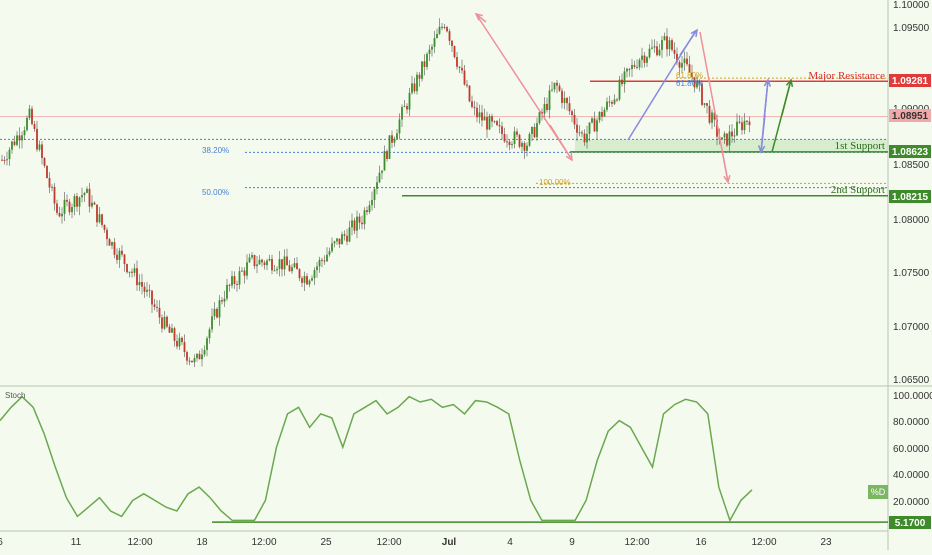 Image resolution: width=932 pixels, height=555 pixels. What do you see at coordinates (481, 18) in the screenshot?
I see `pink-top-arrow` at bounding box center [481, 18].